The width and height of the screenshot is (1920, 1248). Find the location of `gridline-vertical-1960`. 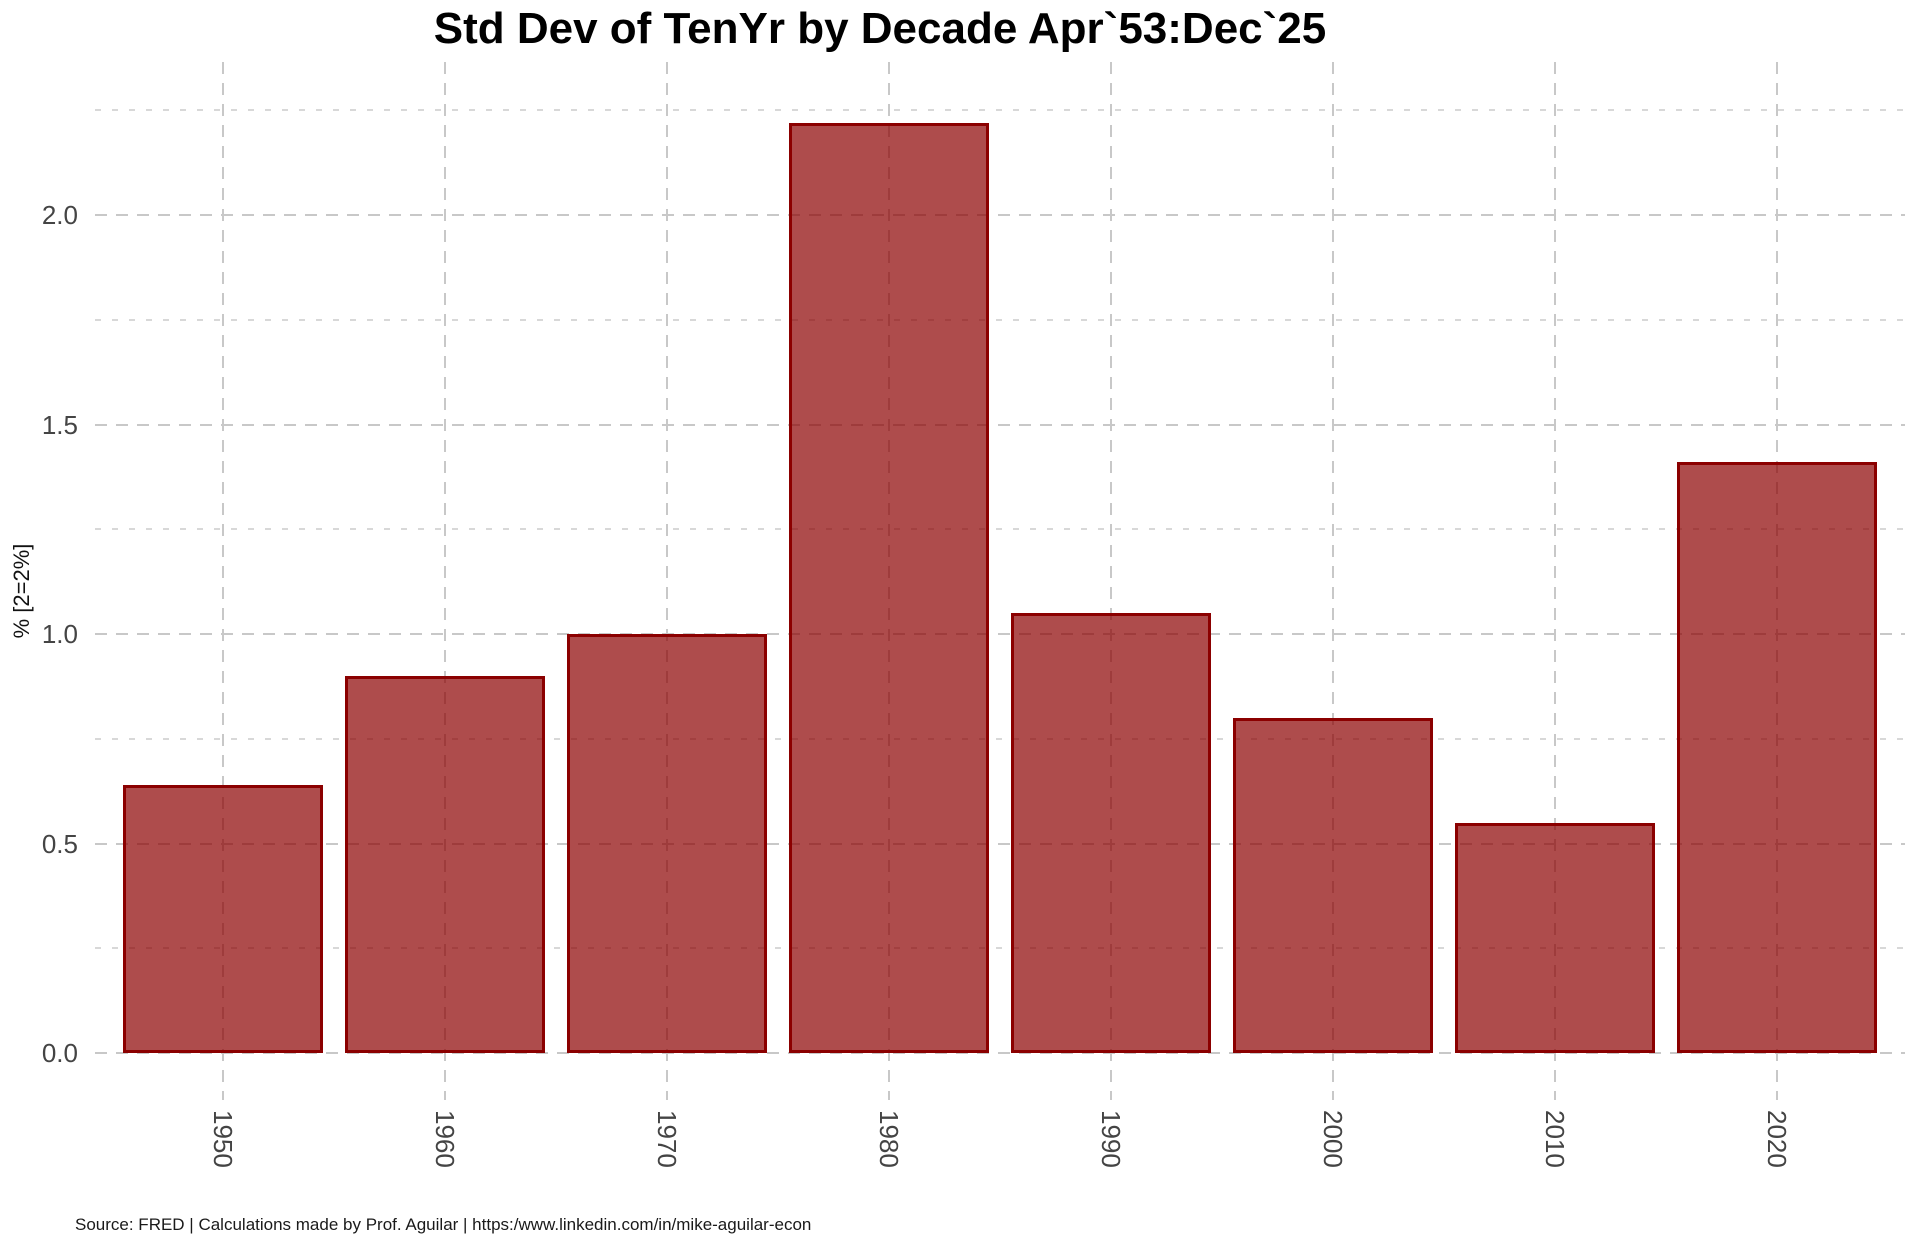

gridline-vertical-1960 is located at coordinates (445, 581).